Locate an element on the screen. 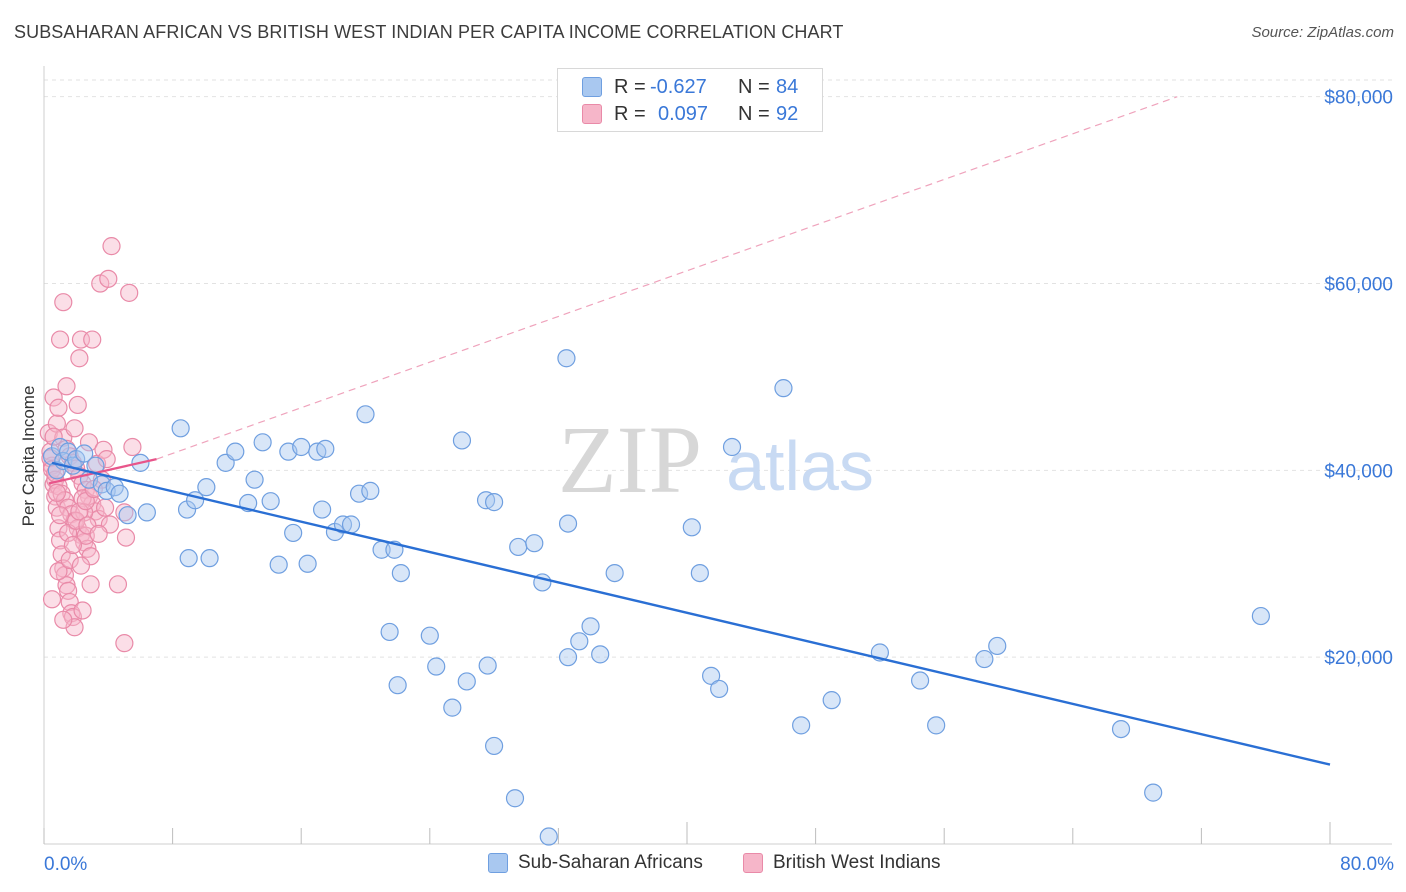  y-tick-label: $60,000 is located at coordinates (1358, 285).